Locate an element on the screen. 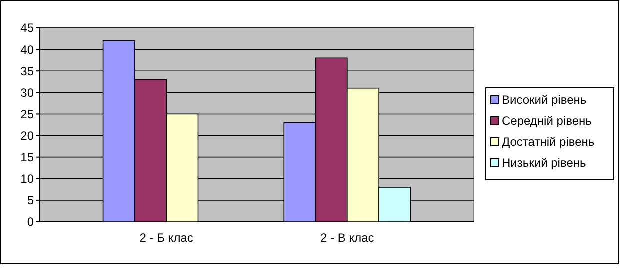  y-tick-label: 25 is located at coordinates (27, 114).